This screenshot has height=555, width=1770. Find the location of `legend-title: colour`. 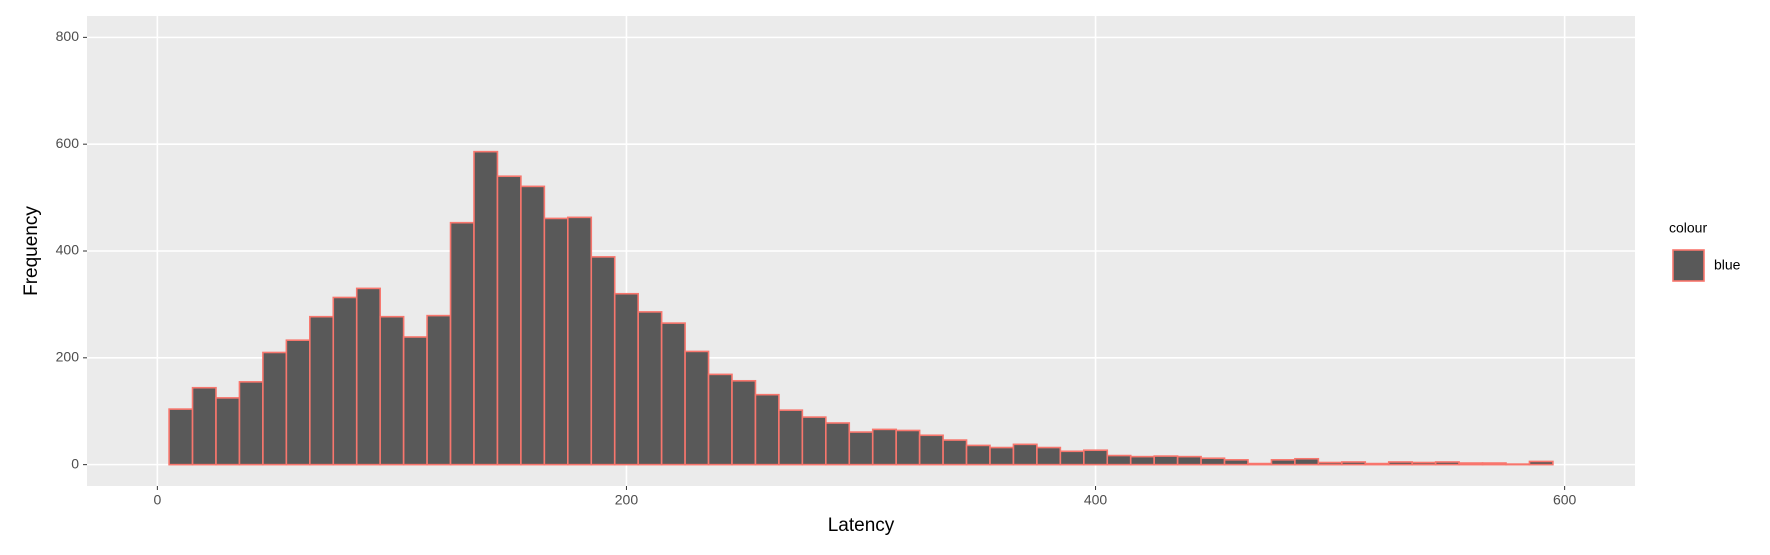

legend-title: colour is located at coordinates (1688, 228).